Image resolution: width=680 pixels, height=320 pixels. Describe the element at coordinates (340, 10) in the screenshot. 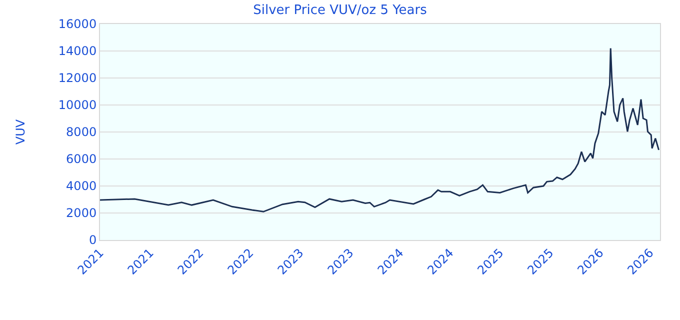

I see `chart-title: Silver Price VUV/oz 5 Years` at that location.